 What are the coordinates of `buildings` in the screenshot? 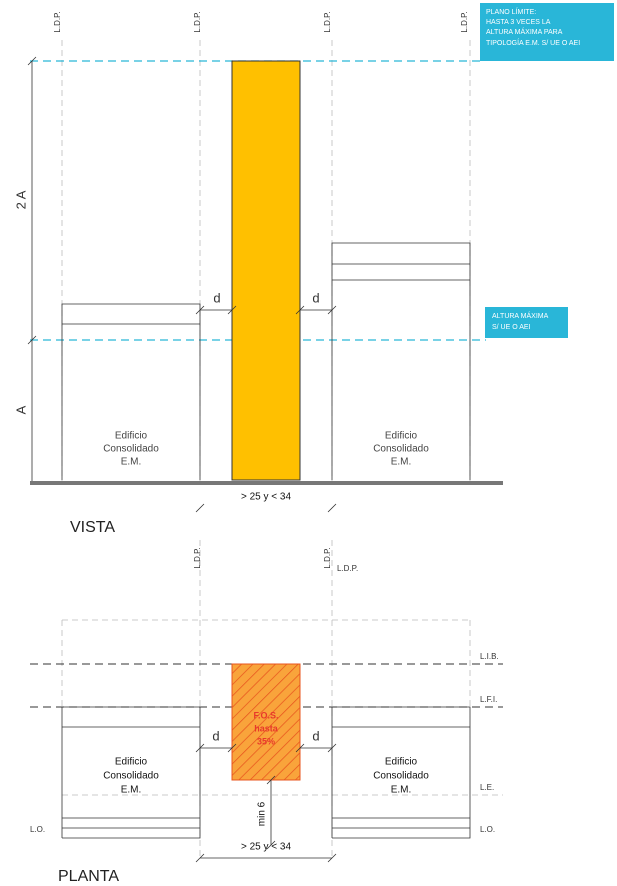 It's located at (266, 772).